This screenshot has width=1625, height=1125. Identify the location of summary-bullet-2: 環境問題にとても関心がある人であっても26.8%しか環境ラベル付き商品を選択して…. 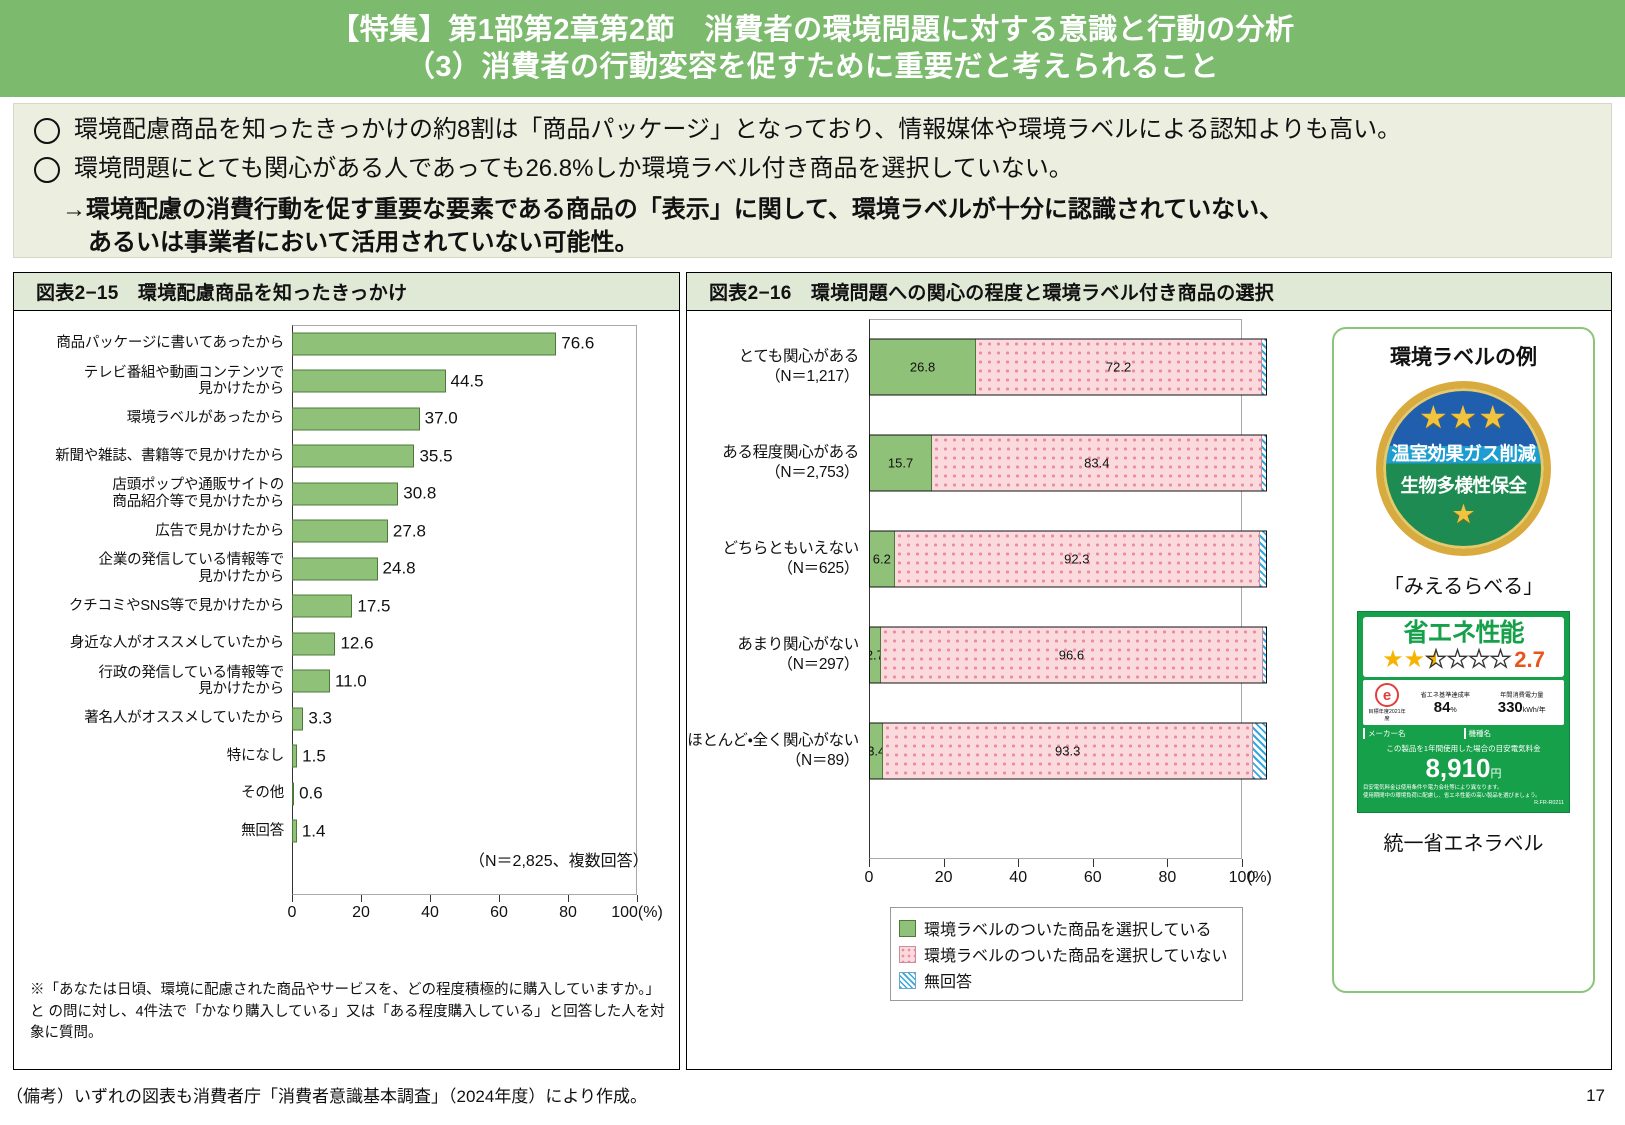
(812, 169).